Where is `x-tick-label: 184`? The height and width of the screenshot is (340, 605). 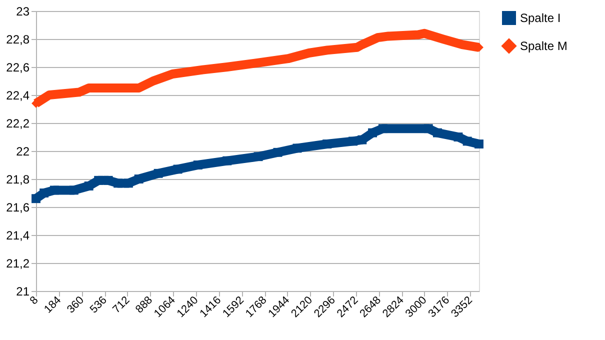
x-tick-label: 184 is located at coordinates (53, 305).